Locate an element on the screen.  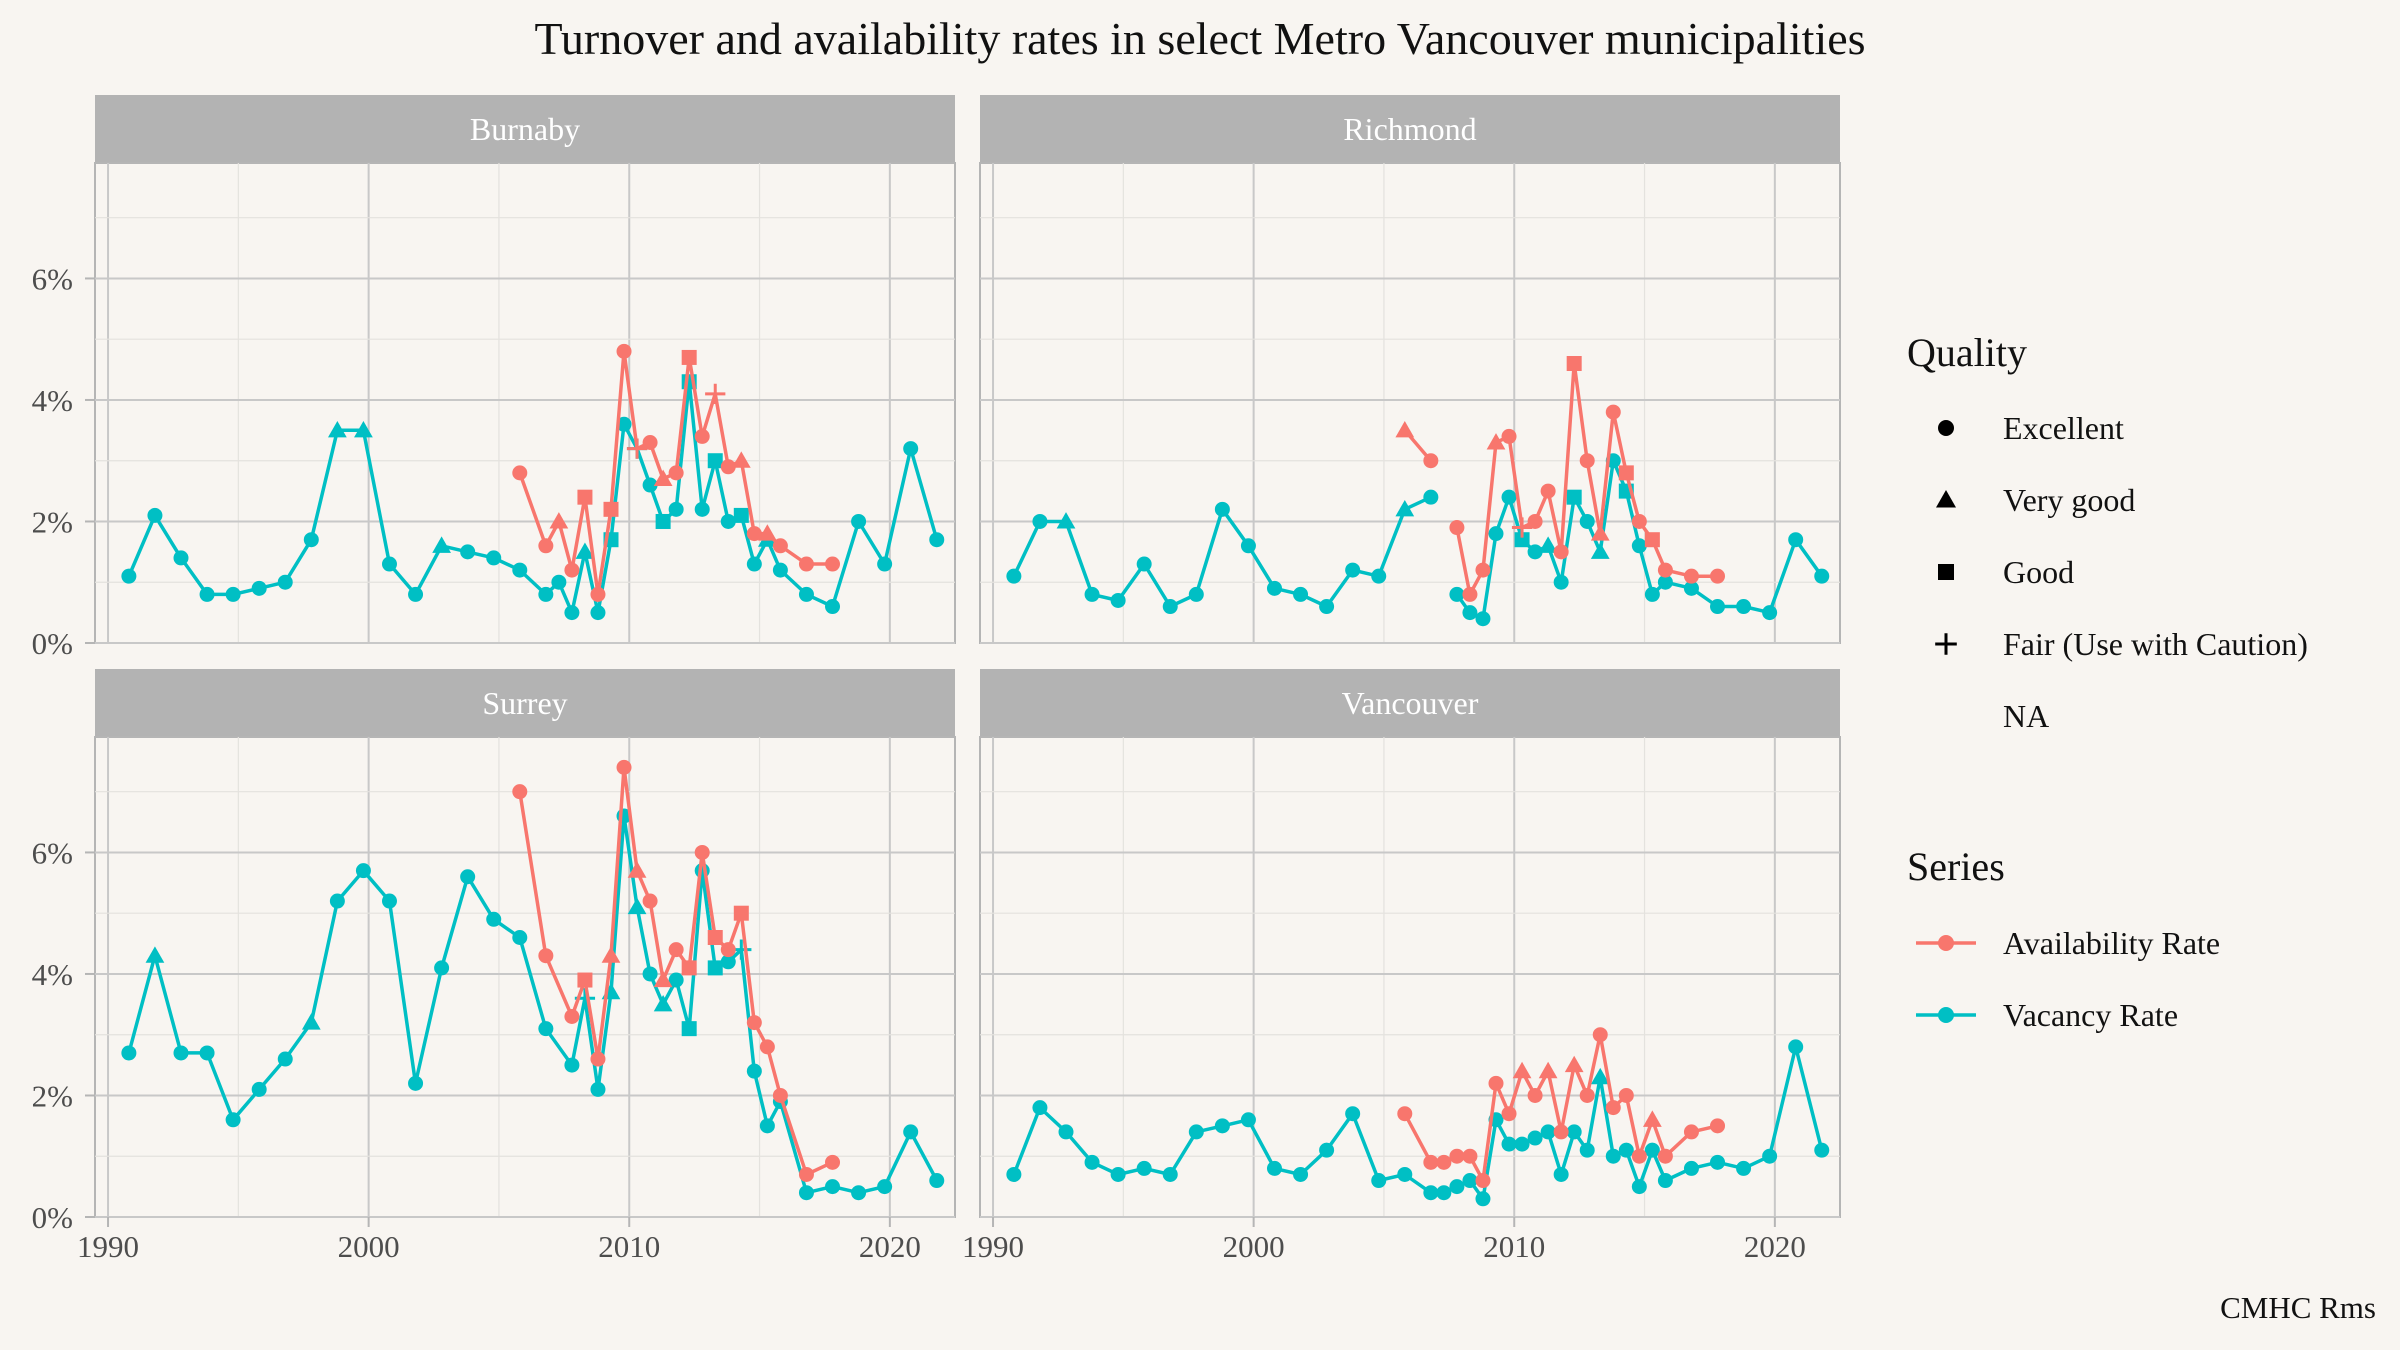
series-vacancy-rate is located at coordinates (1418, 1123).